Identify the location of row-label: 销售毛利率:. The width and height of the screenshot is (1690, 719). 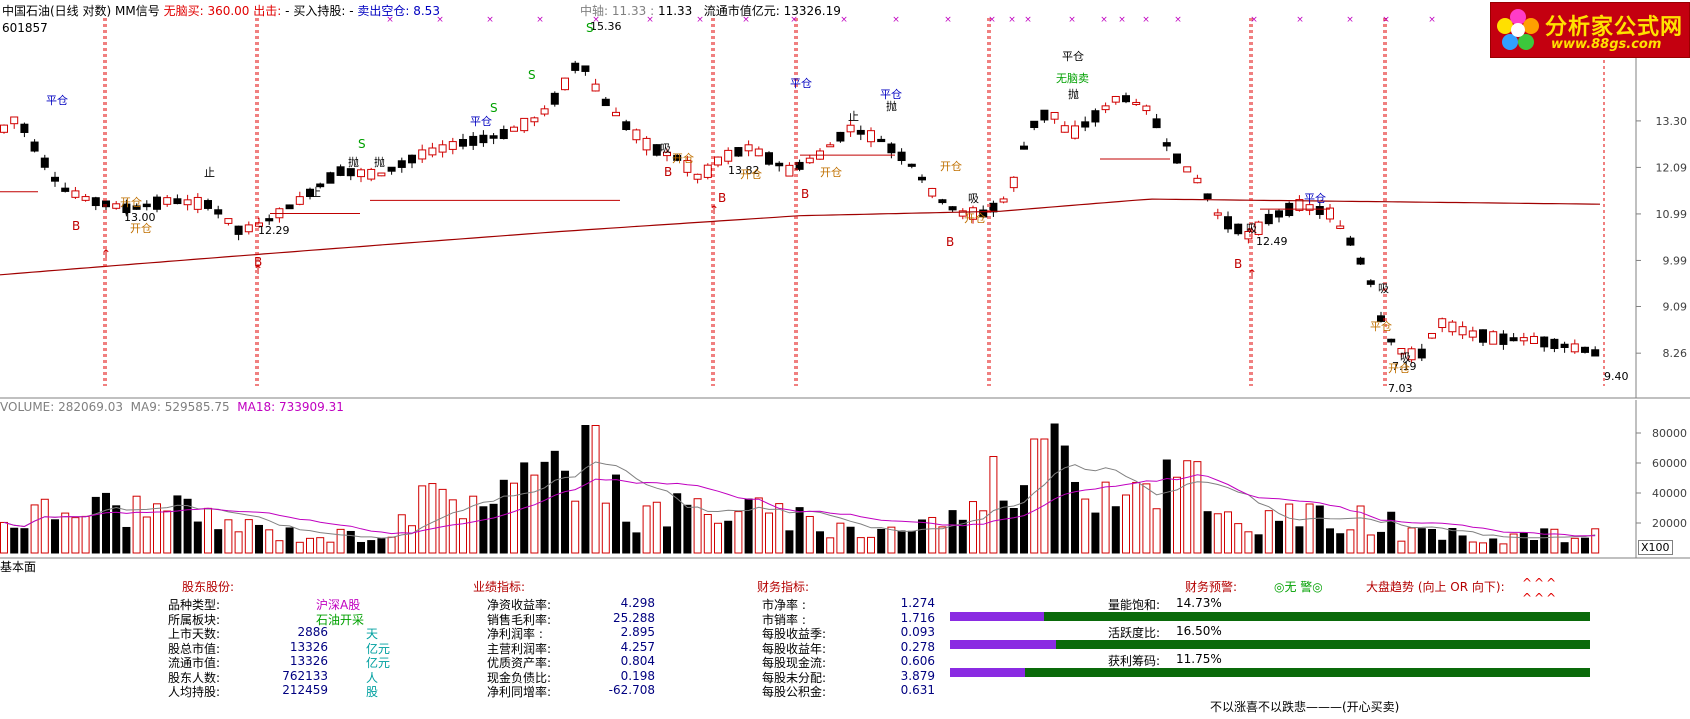
(519, 619).